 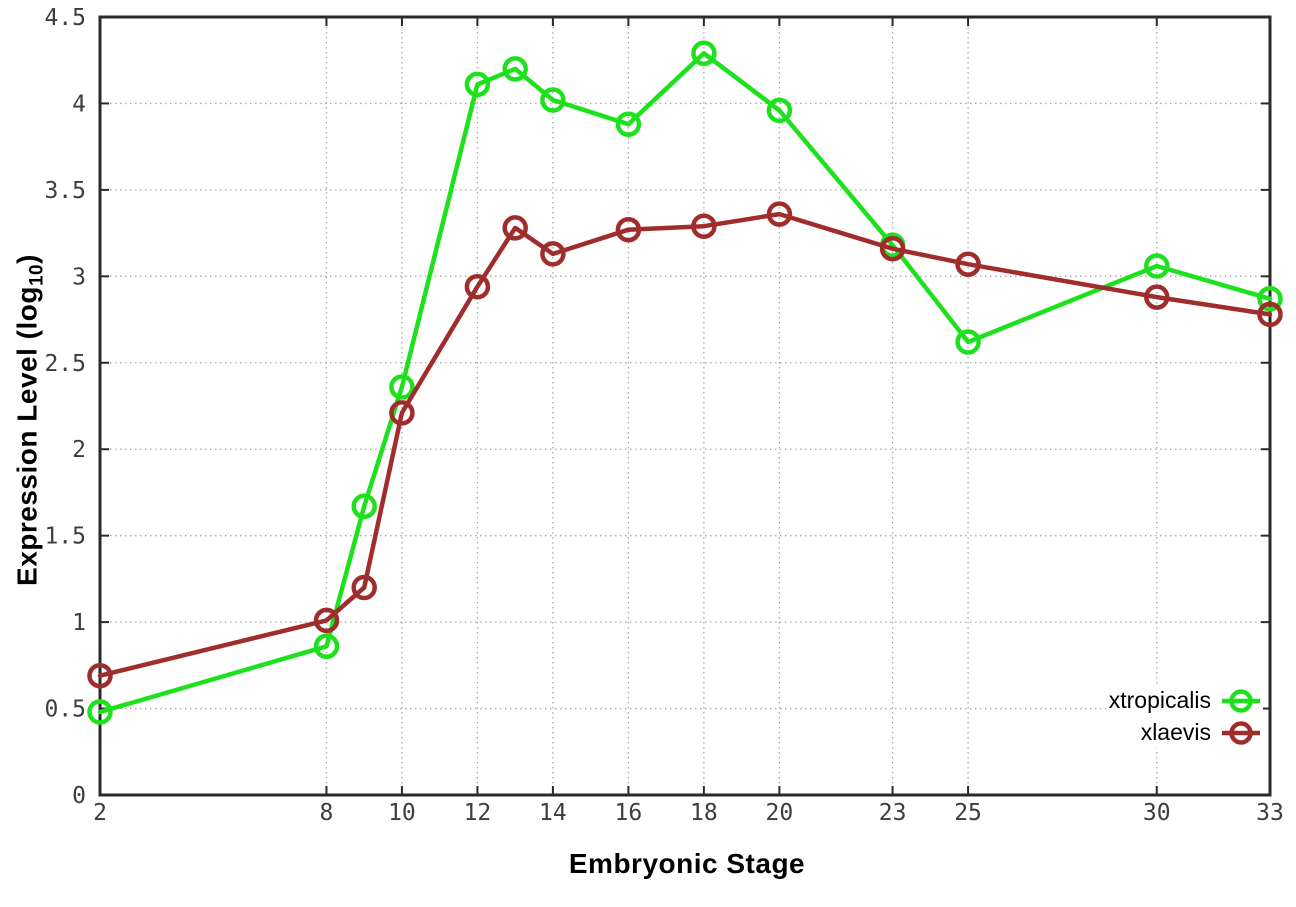 What do you see at coordinates (327, 813) in the screenshot?
I see `x-tick-label: 8` at bounding box center [327, 813].